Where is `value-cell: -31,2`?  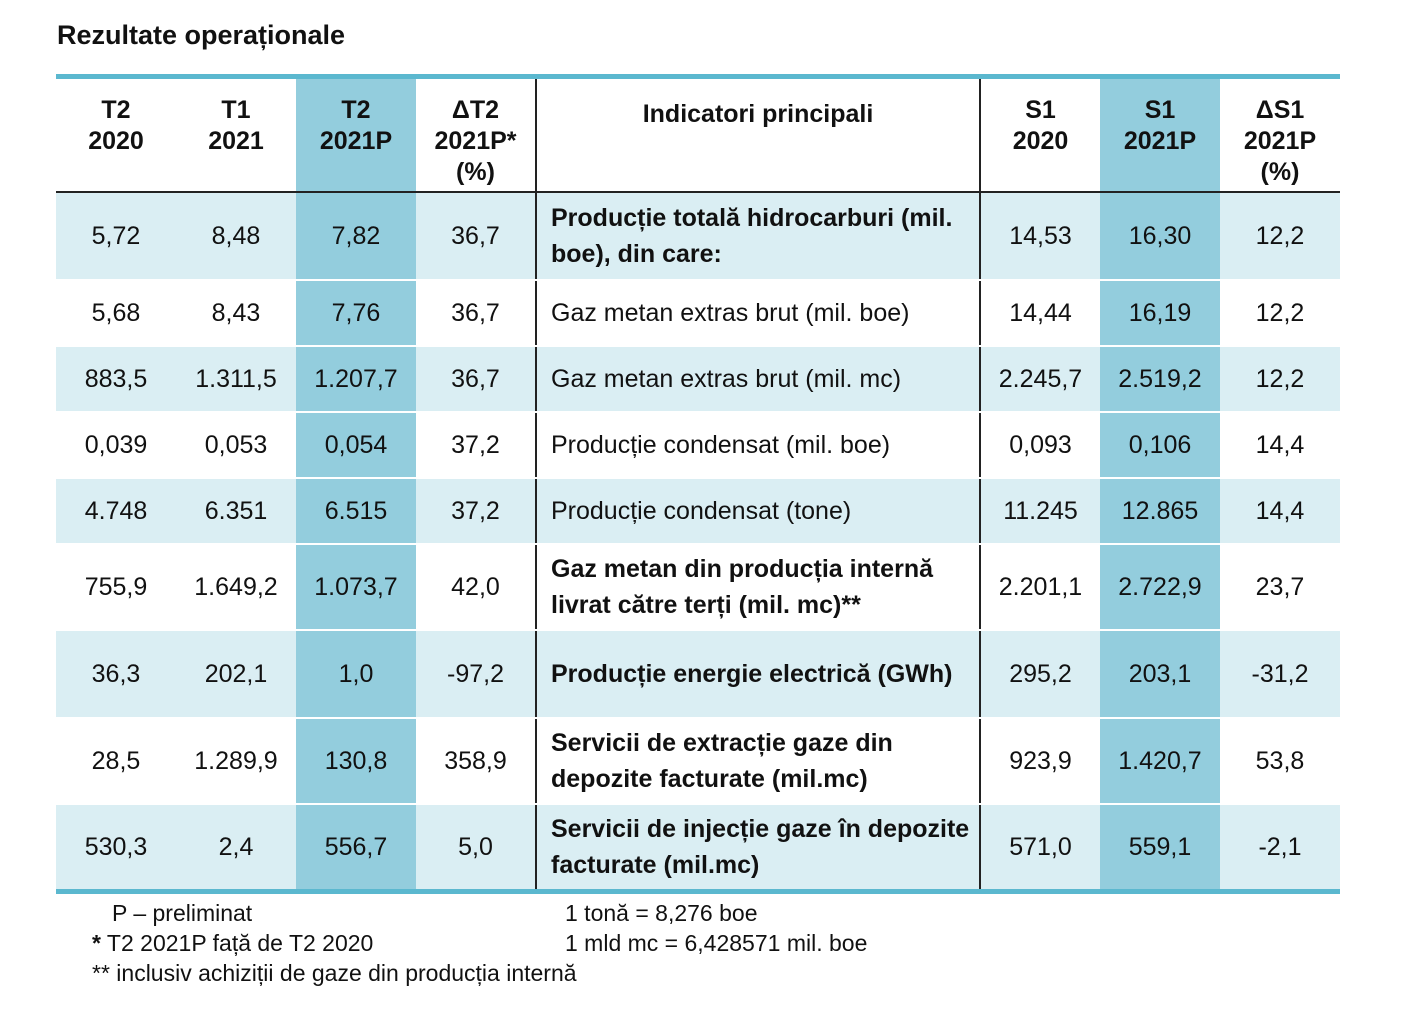 value-cell: -31,2 is located at coordinates (1280, 674).